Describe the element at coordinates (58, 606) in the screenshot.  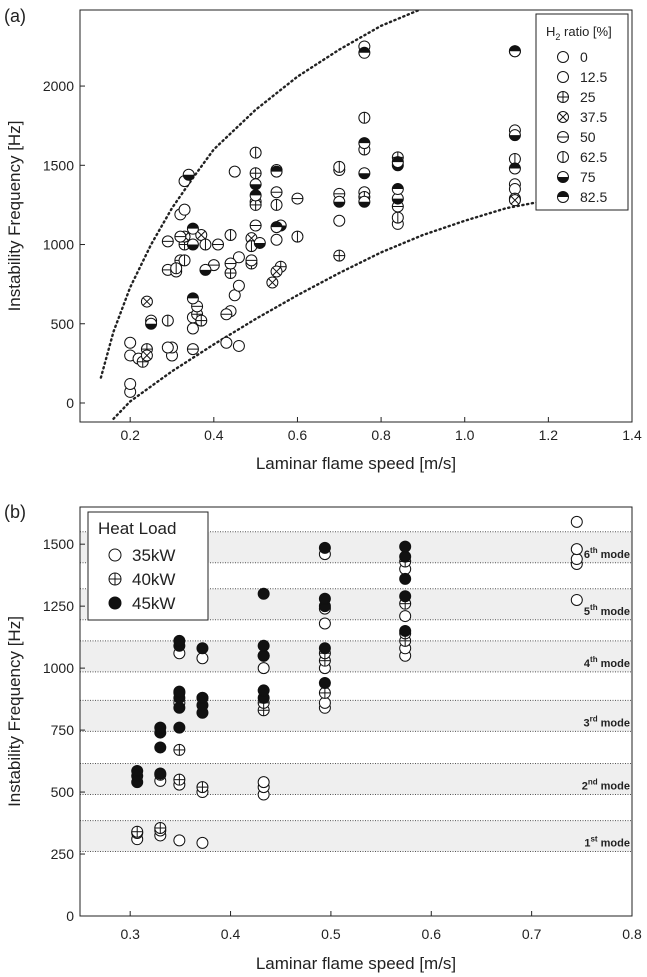
I see `y-tick-label-b: 1250` at that location.